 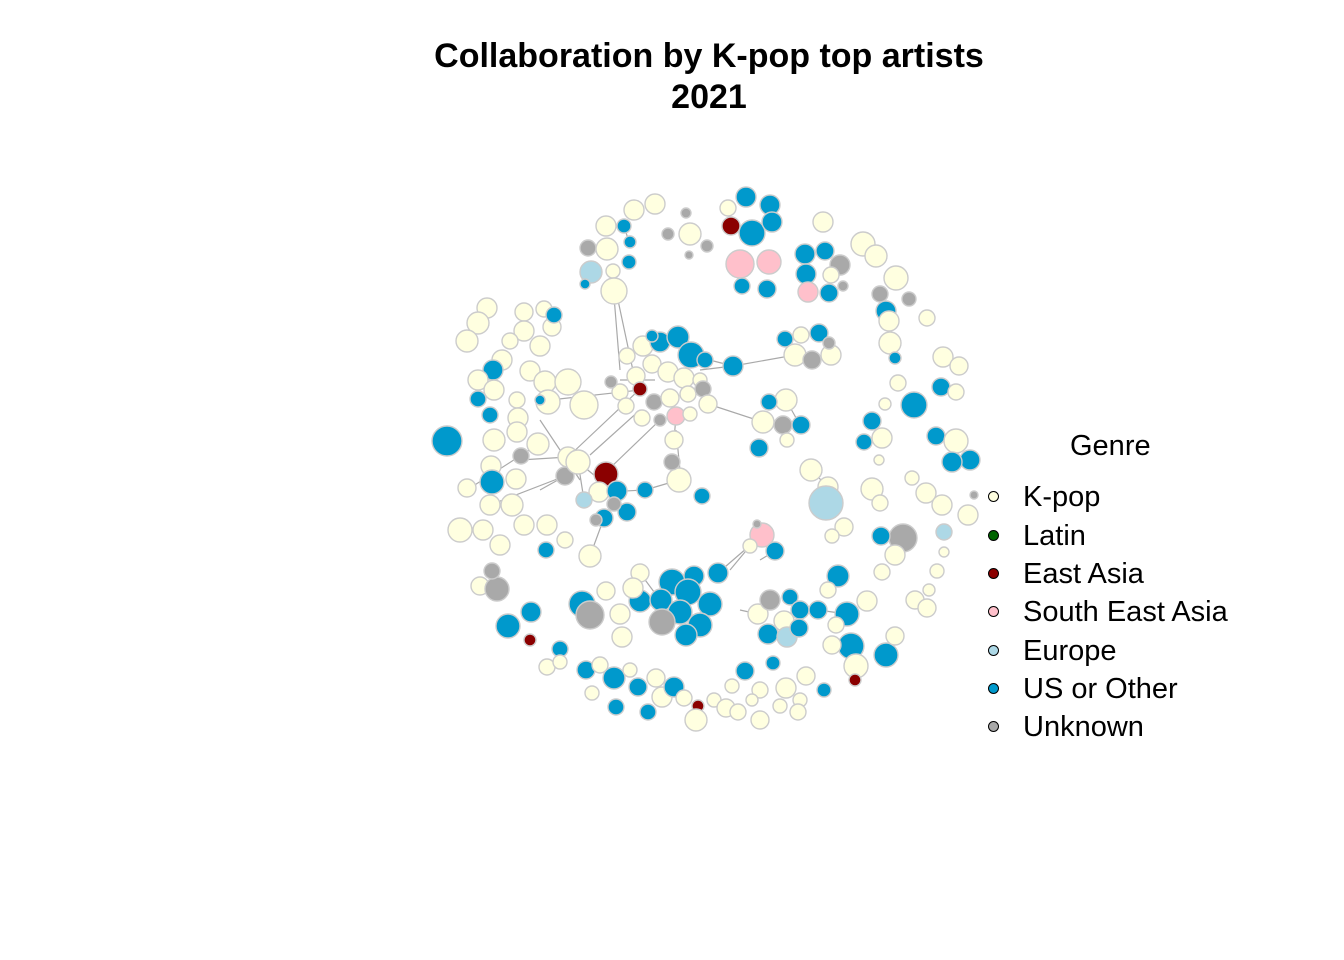 What do you see at coordinates (1125, 612) in the screenshot?
I see `legend-label-south-east-asia: South East Asia` at bounding box center [1125, 612].